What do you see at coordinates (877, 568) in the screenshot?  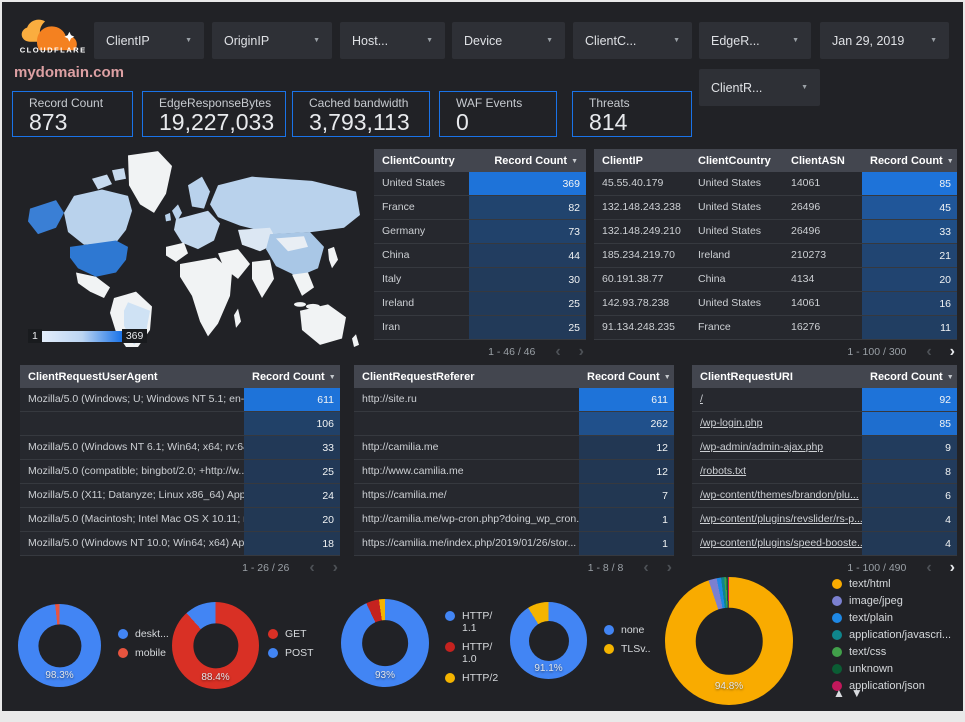 I see `pagination-label: 1 - 100 / 490` at bounding box center [877, 568].